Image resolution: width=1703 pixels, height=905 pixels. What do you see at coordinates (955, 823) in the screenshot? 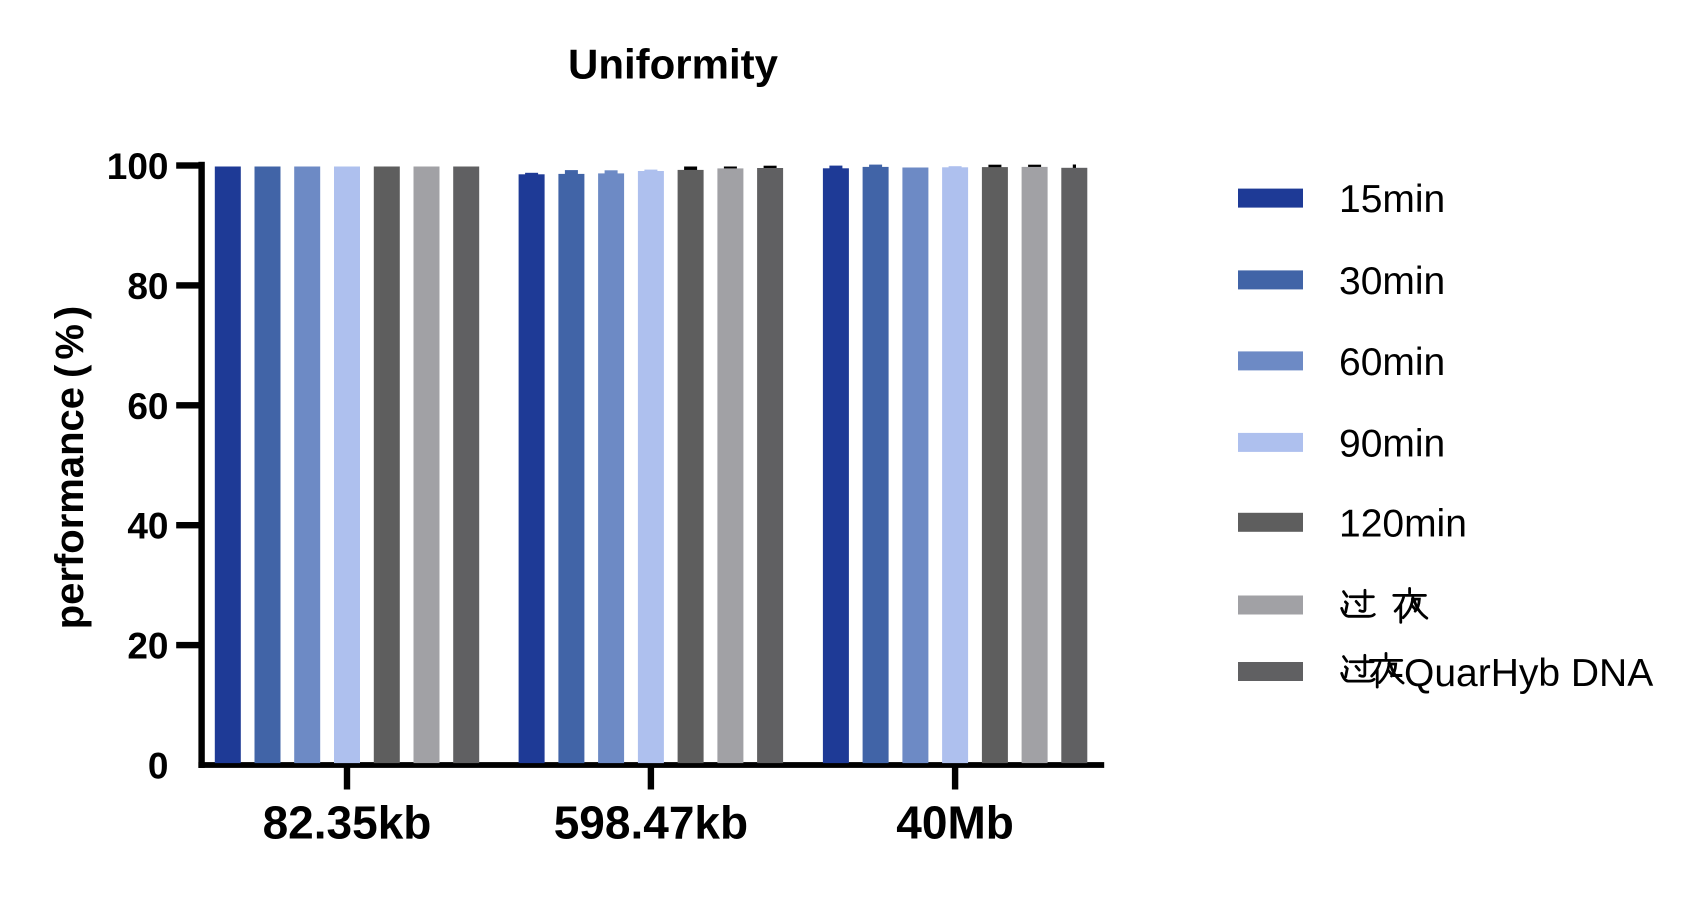
I see `svg-text: 40Mb` at bounding box center [955, 823].